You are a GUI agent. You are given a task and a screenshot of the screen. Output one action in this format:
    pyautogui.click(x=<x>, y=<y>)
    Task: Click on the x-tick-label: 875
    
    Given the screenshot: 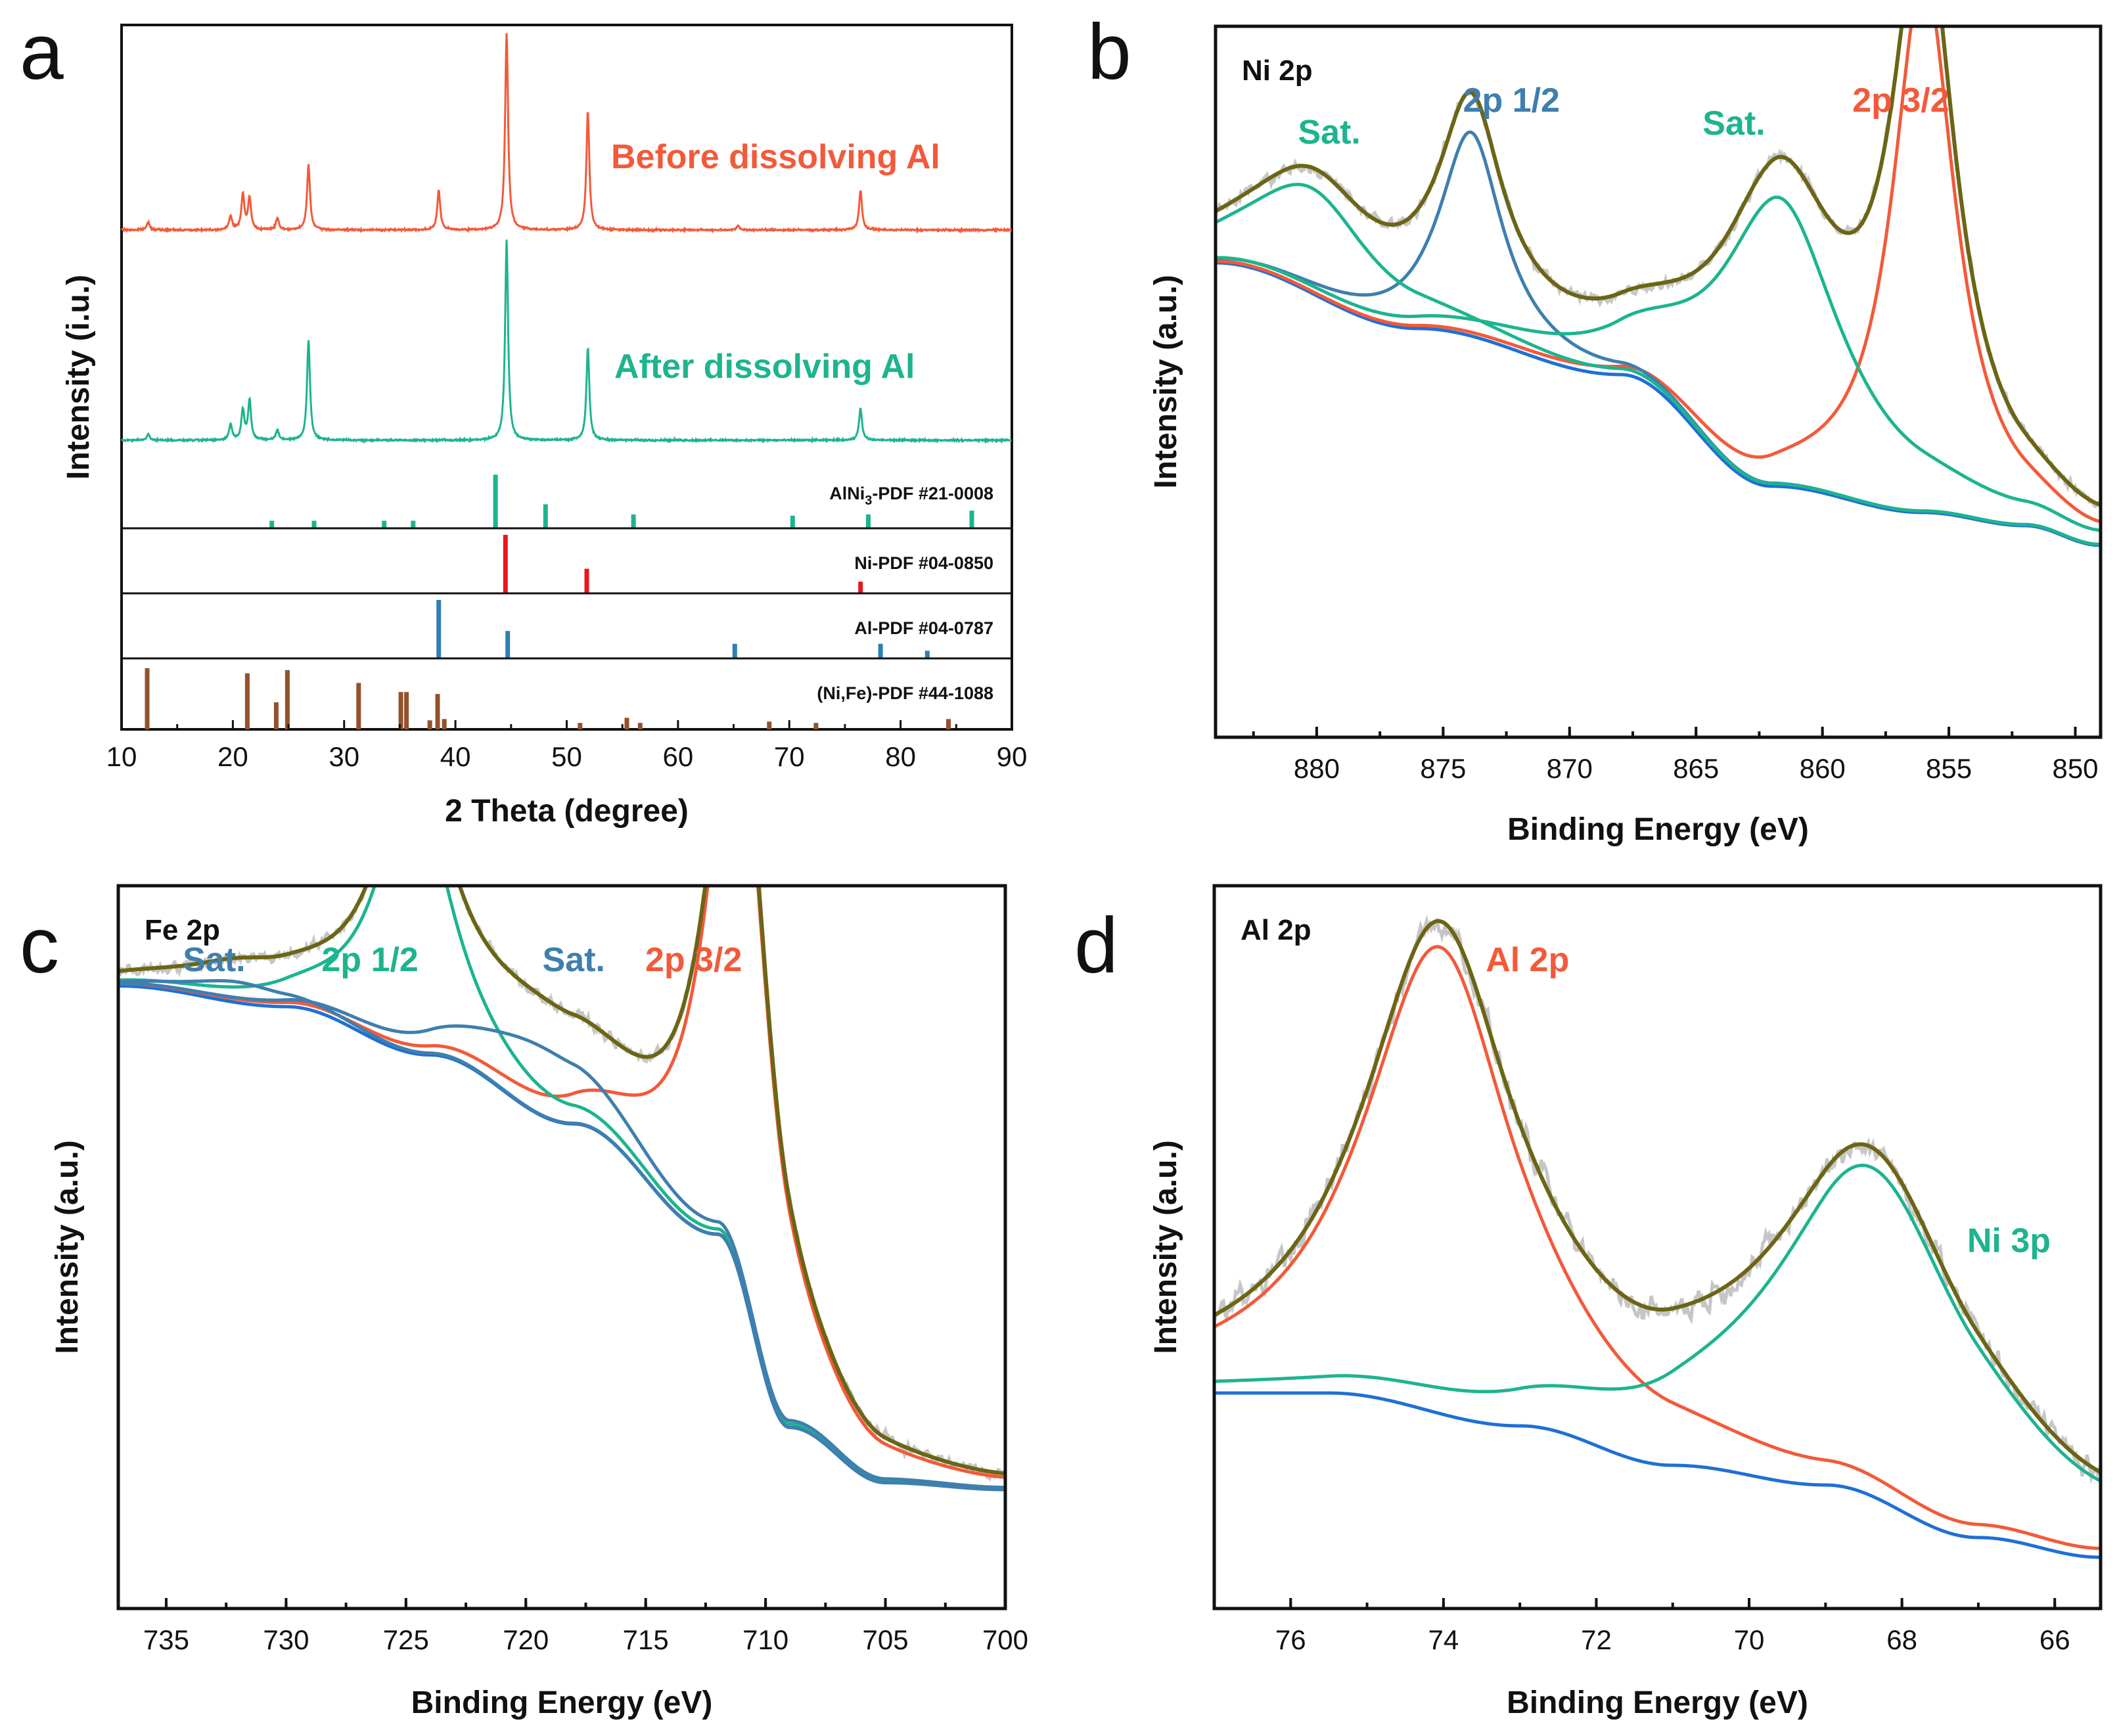 What is the action you would take?
    pyautogui.click(x=1443, y=768)
    